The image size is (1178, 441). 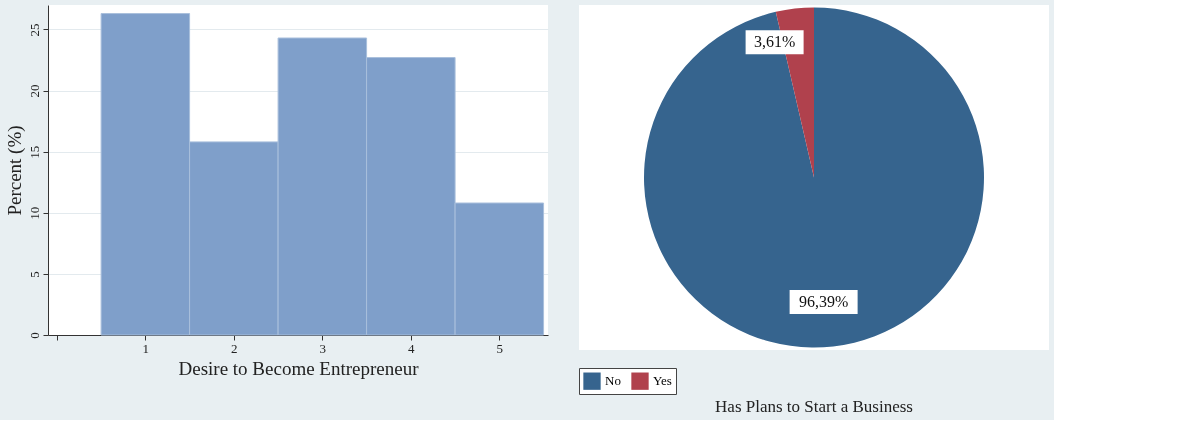 What do you see at coordinates (34, 274) in the screenshot?
I see `y-tick-label: 5` at bounding box center [34, 274].